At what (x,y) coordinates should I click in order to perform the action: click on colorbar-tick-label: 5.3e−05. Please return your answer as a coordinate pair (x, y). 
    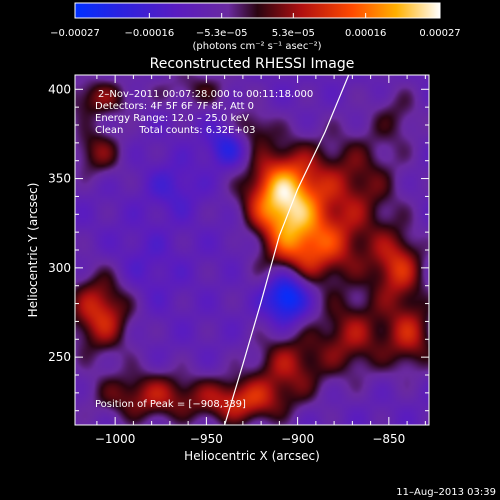
    Looking at the image, I should click on (293, 33).